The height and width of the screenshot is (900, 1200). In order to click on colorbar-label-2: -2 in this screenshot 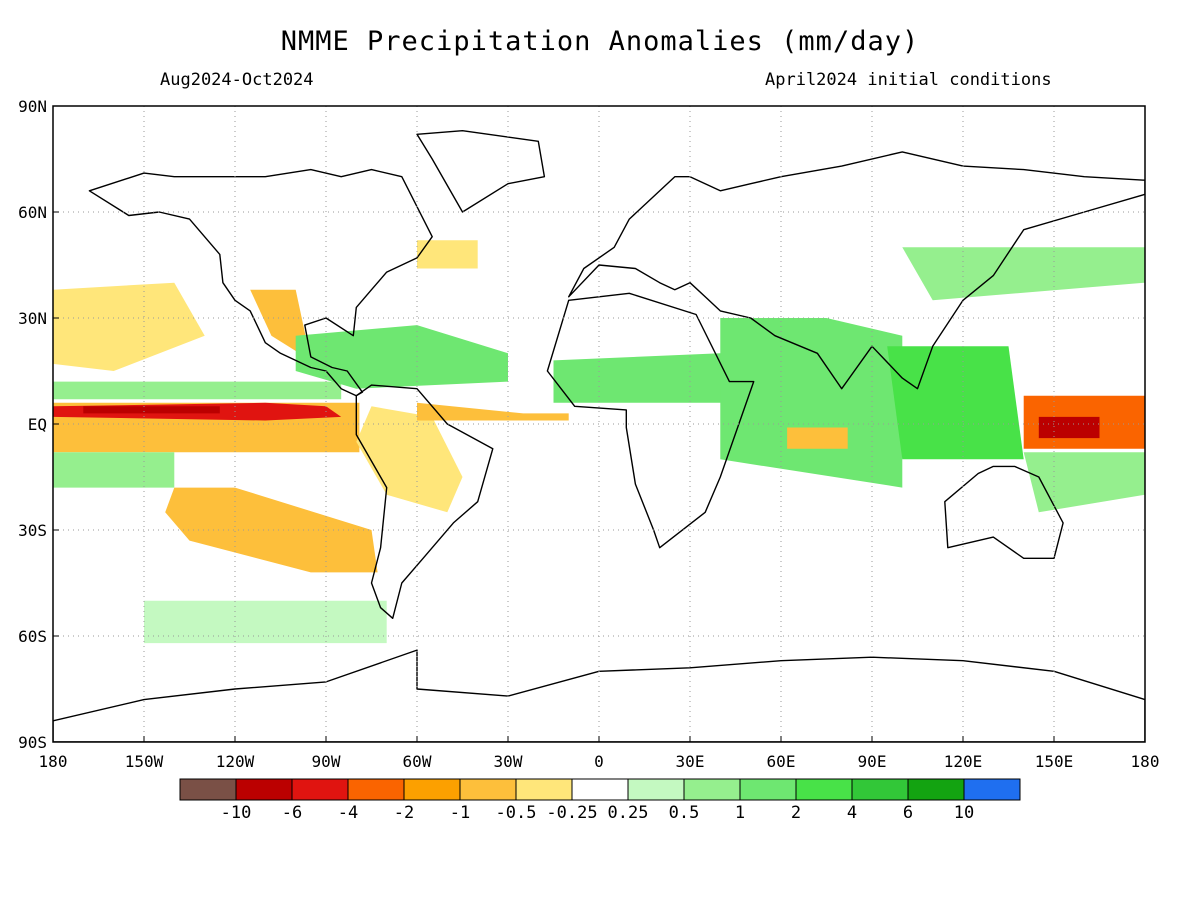, I will do `click(404, 813)`.